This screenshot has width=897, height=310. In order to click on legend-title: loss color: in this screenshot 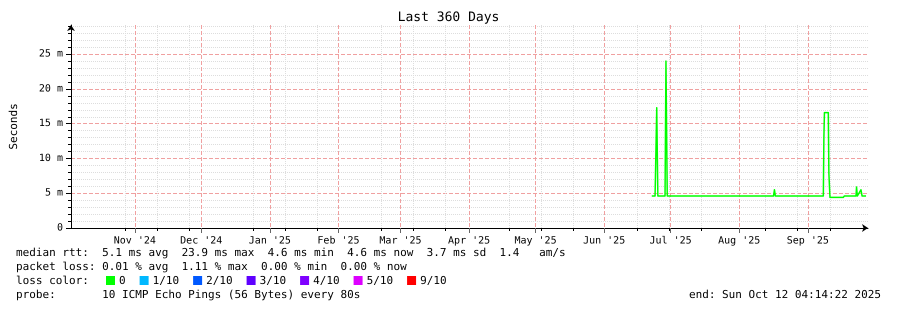, I will do `click(52, 280)`.